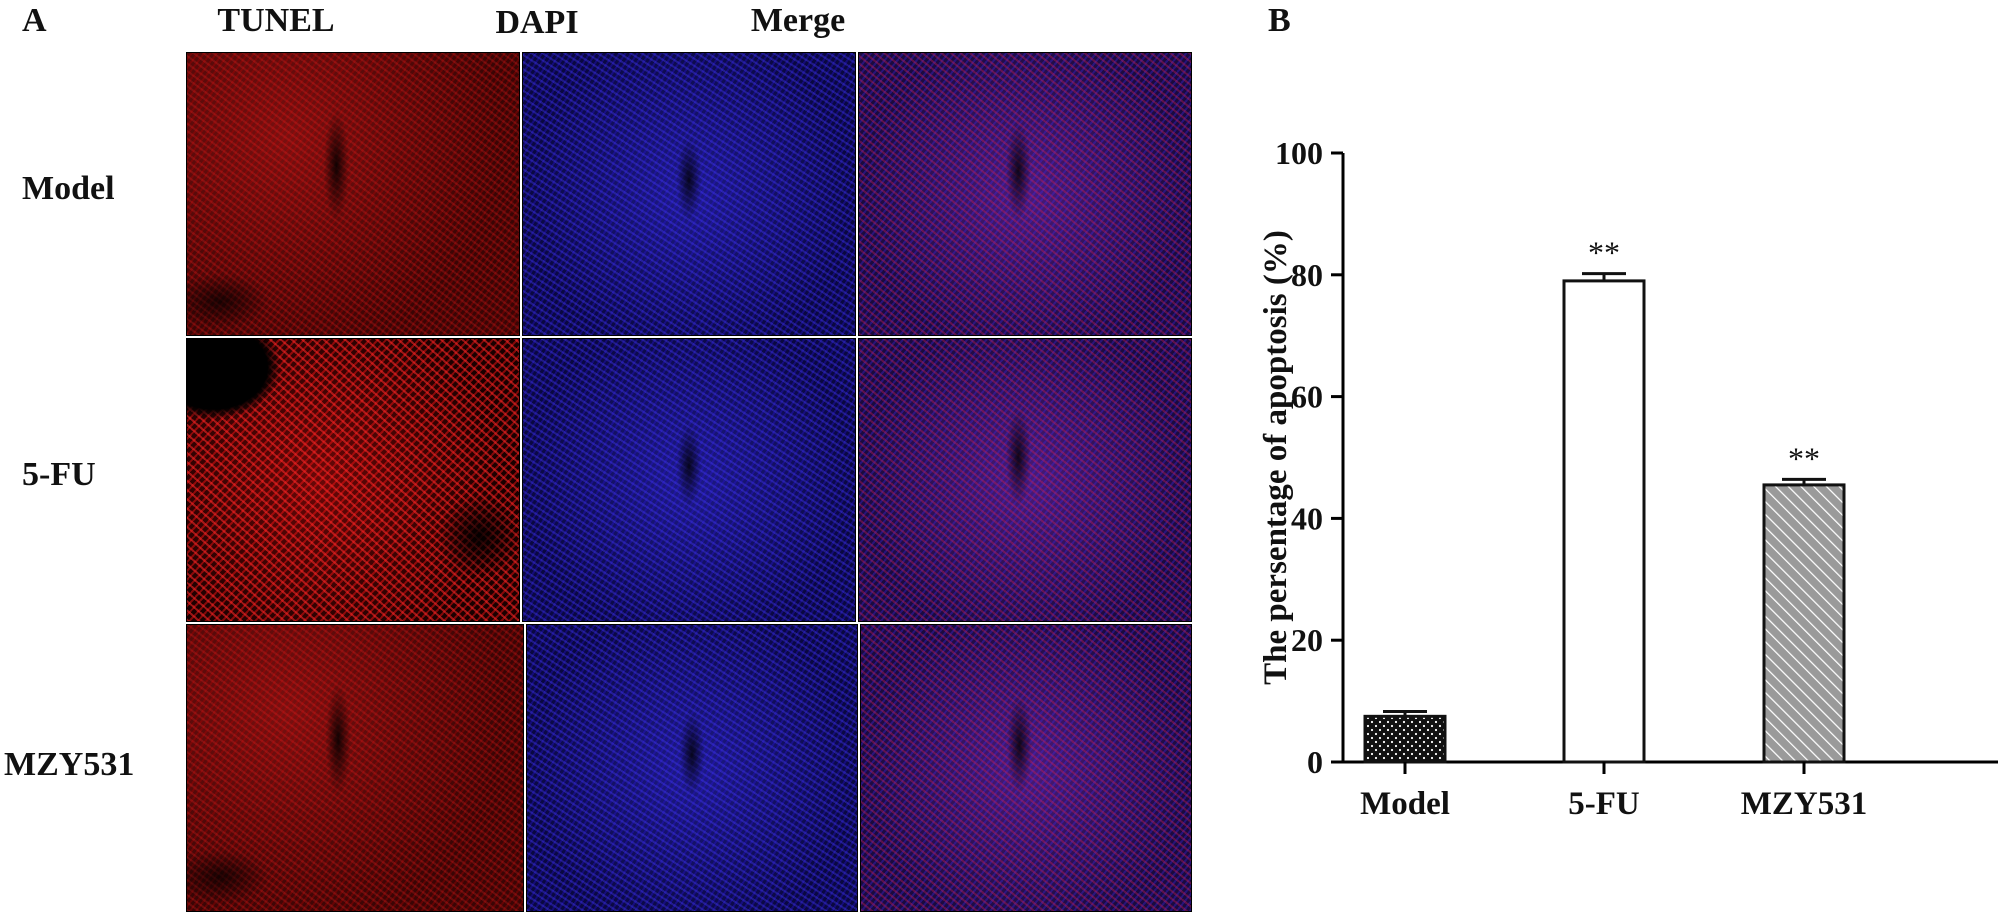 The width and height of the screenshot is (2008, 913). What do you see at coordinates (1604, 521) in the screenshot?
I see `bar-5fu` at bounding box center [1604, 521].